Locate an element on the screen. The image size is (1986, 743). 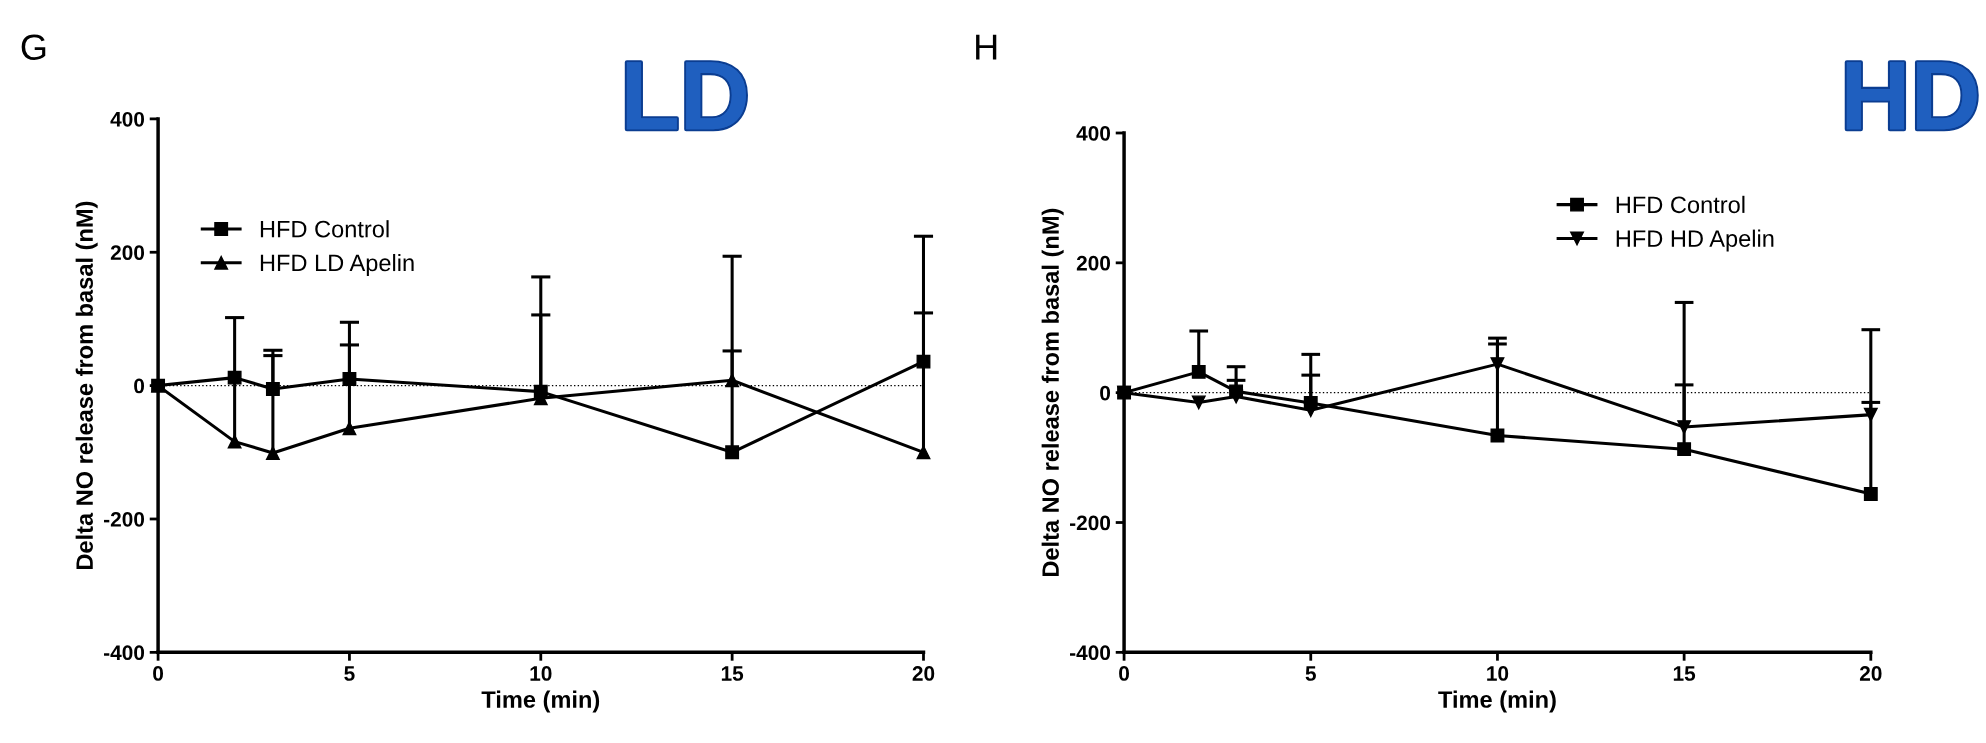
text: H is located at coordinates (986, 47).